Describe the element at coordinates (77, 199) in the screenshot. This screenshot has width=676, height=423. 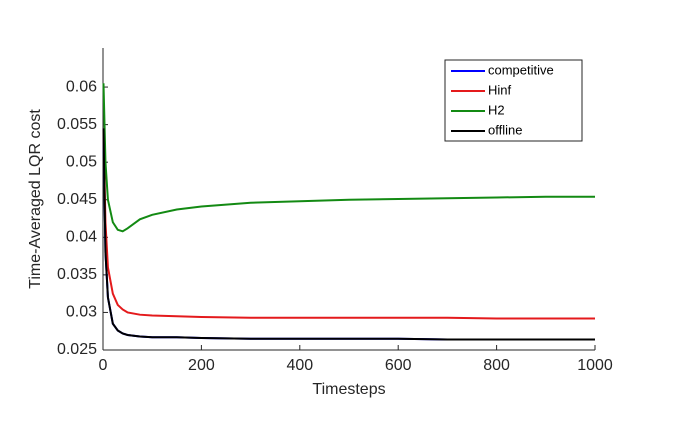
I see `y-tick-label: 0.045` at that location.